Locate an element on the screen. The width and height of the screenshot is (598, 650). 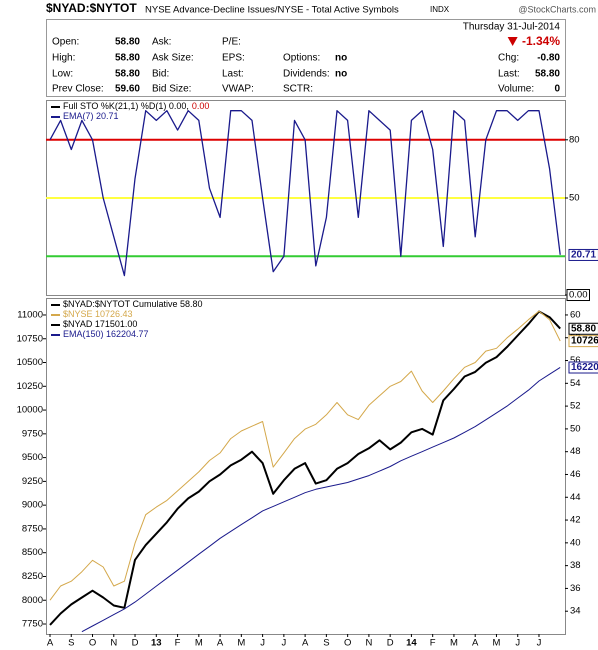
y-tick-label: 8250 is located at coordinates (32, 576).